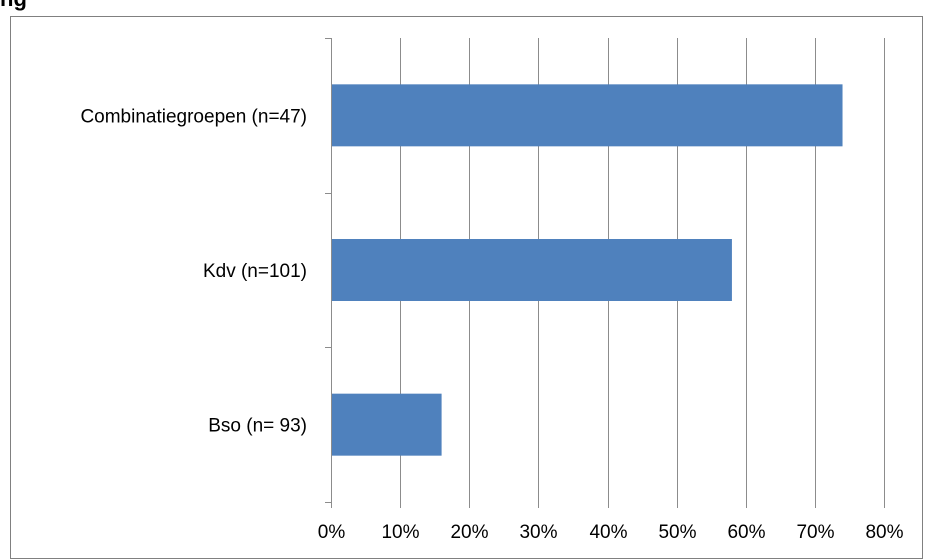 The width and height of the screenshot is (926, 560). I want to click on x-tick-label: 50%, so click(677, 532).